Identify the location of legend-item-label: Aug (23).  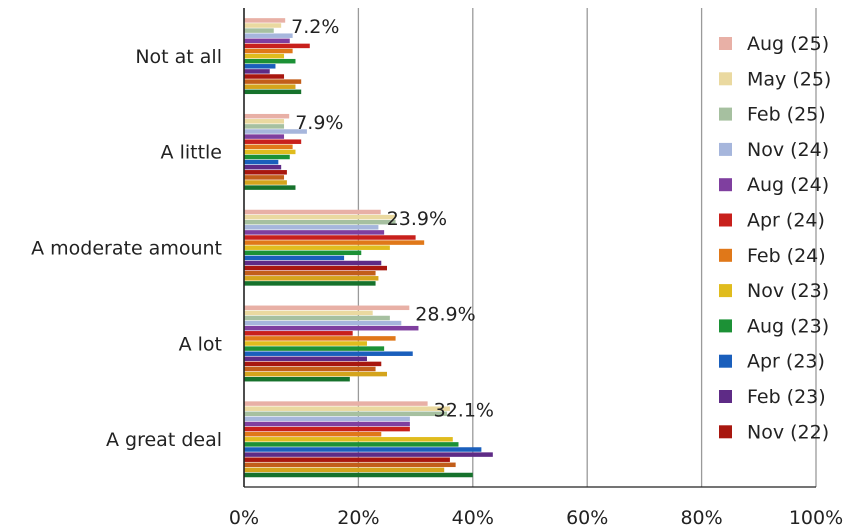
(788, 326).